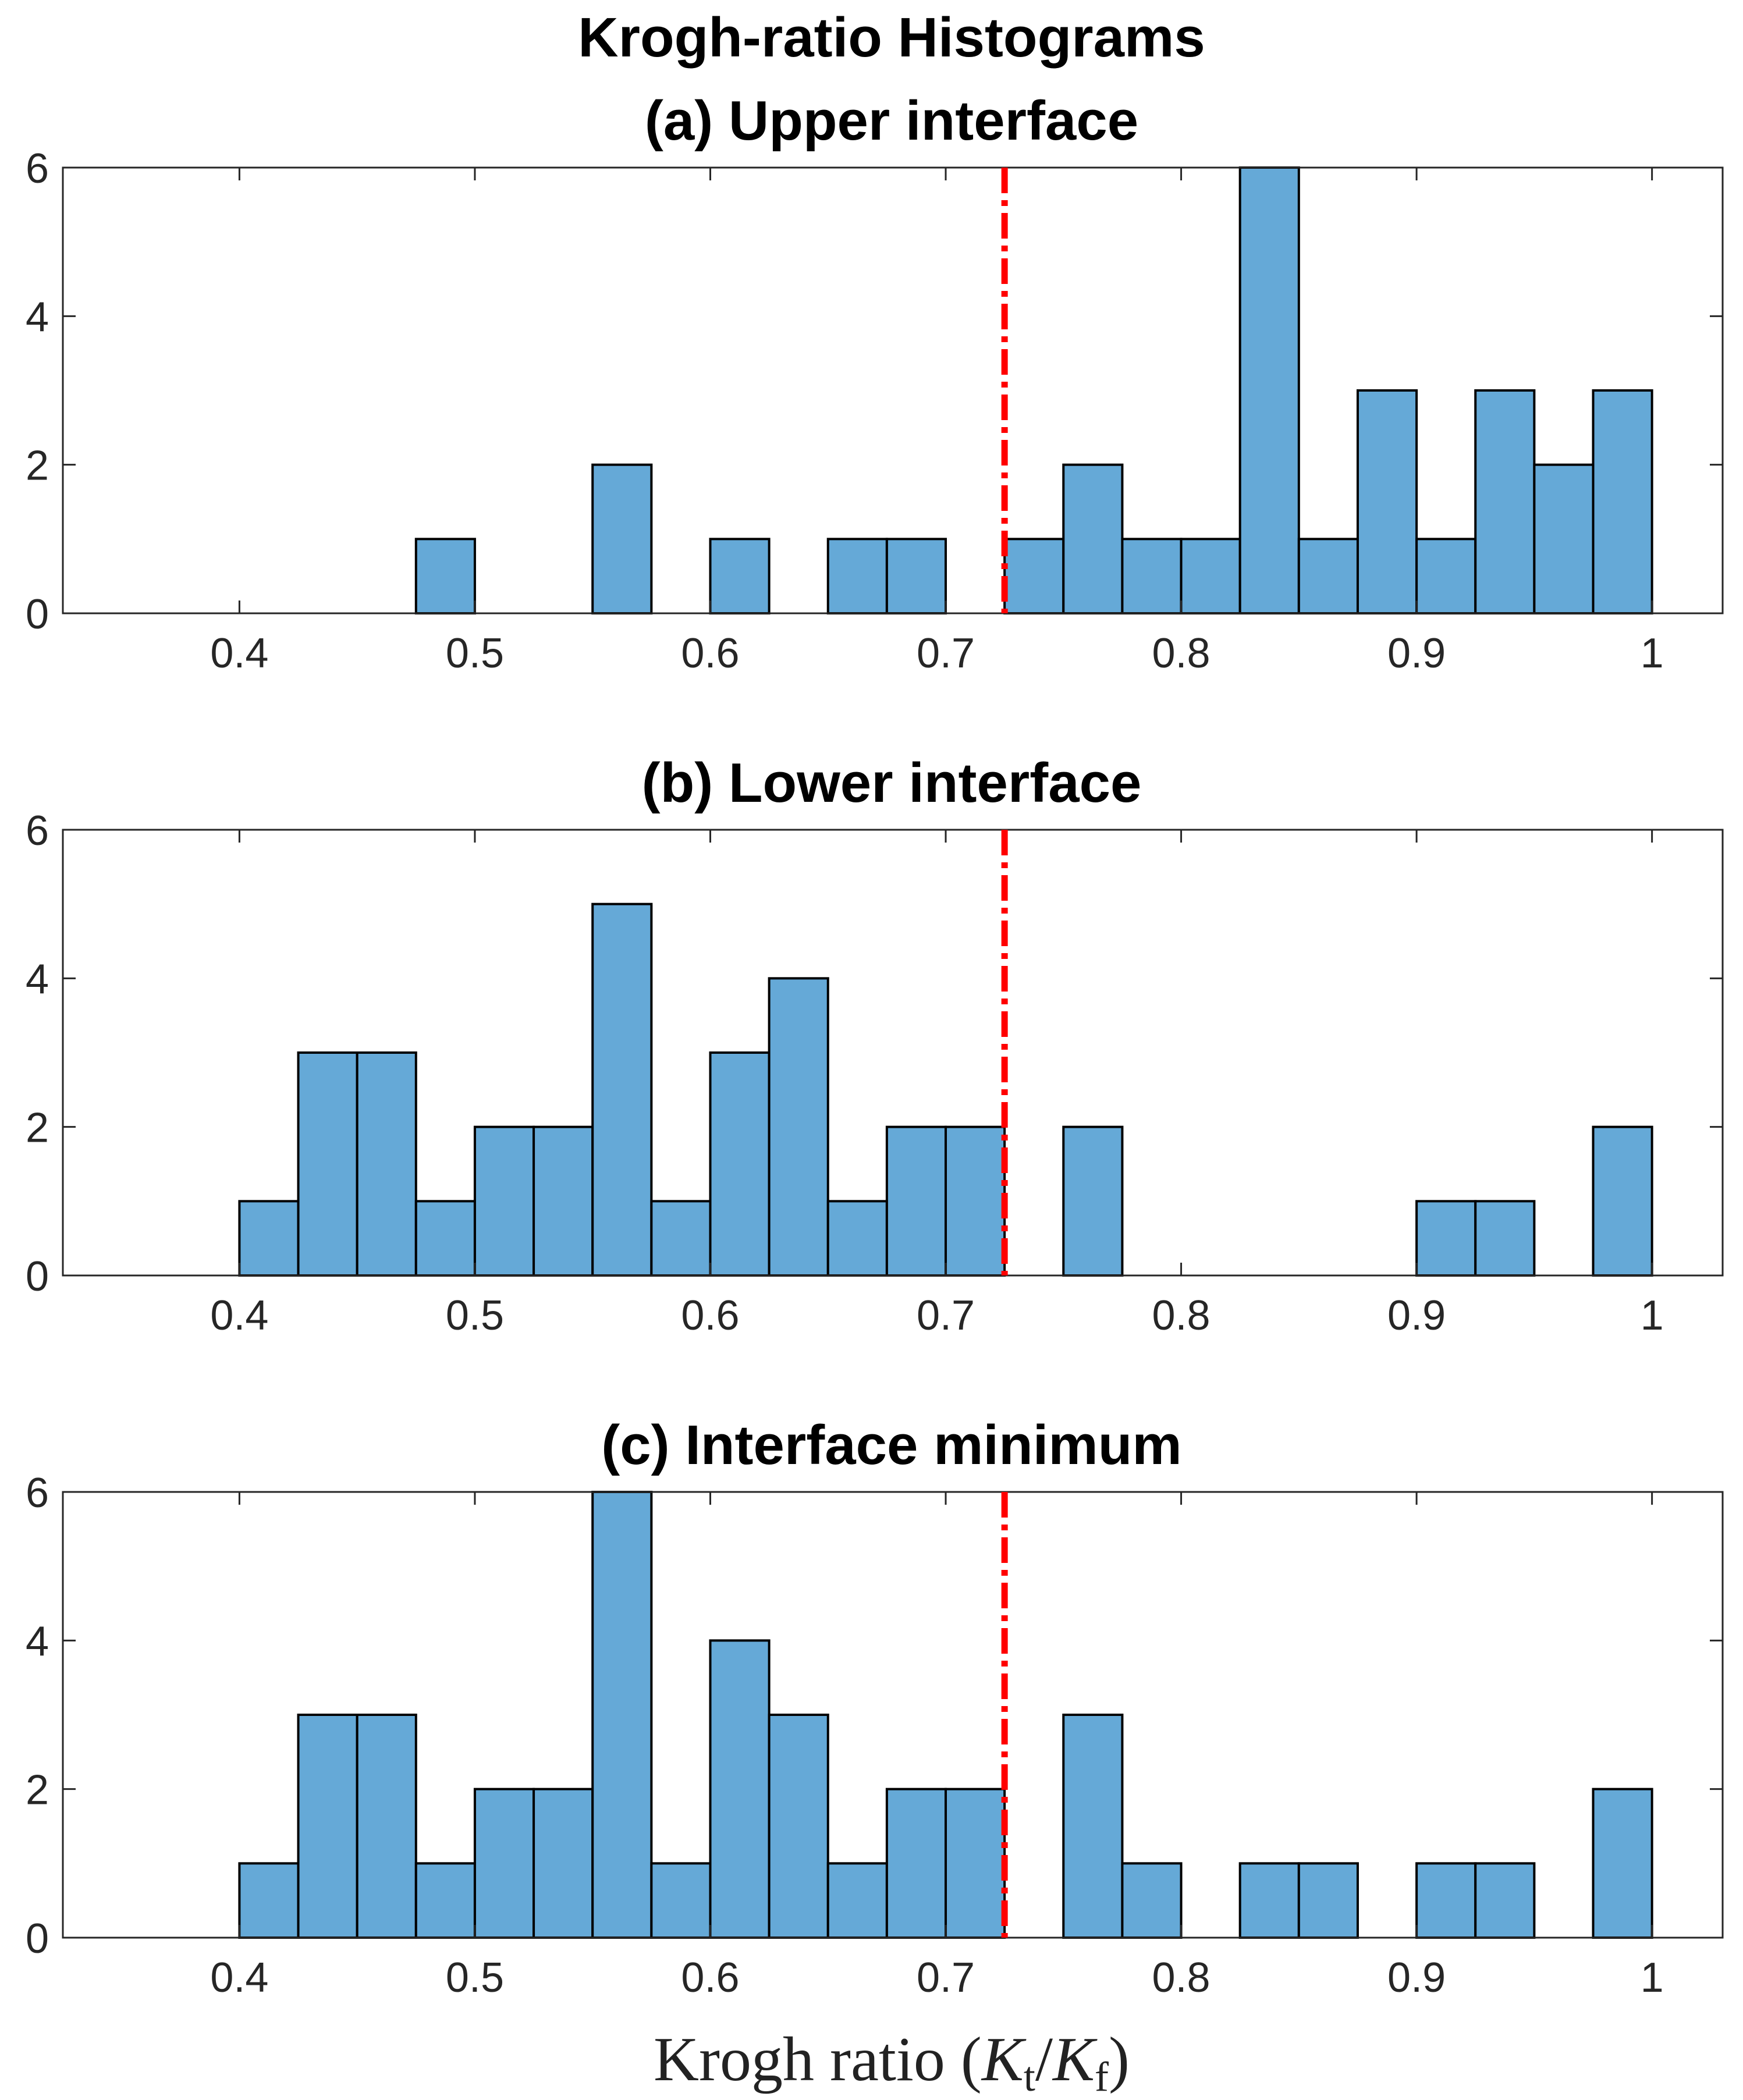 Image resolution: width=1743 pixels, height=2100 pixels. I want to click on x-axis-label-k1: K, so click(1004, 2060).